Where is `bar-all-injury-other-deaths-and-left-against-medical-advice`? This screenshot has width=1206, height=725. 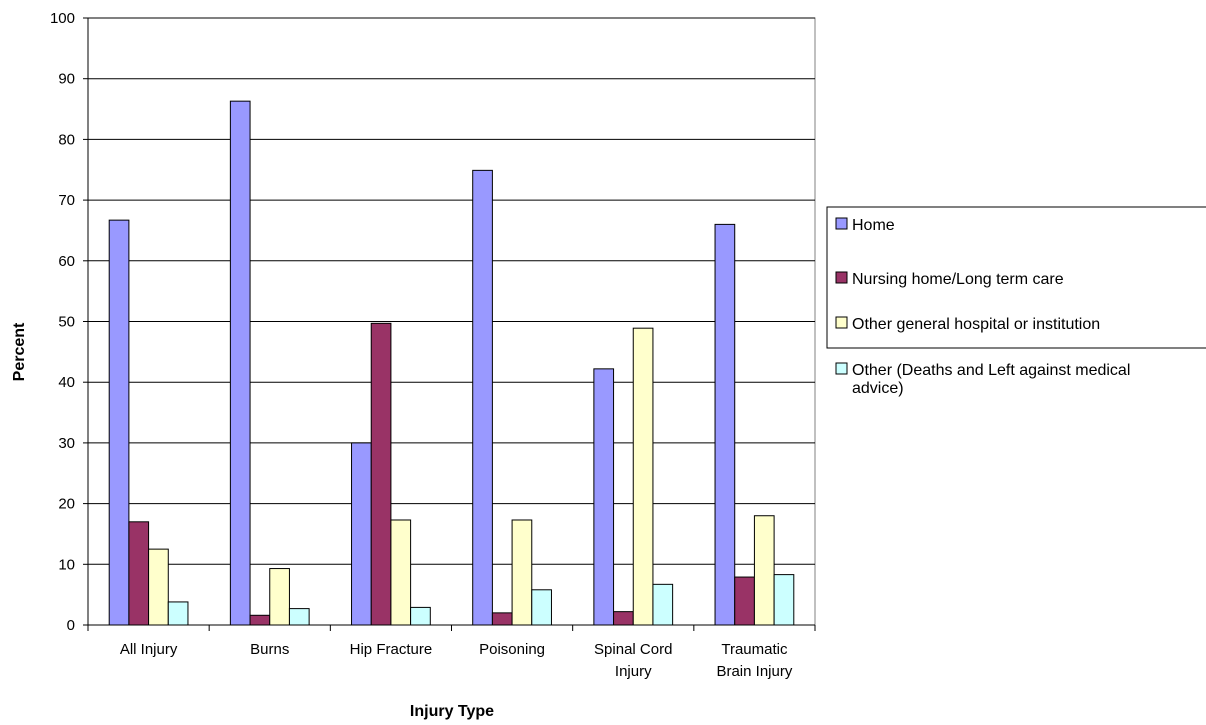 bar-all-injury-other-deaths-and-left-against-medical-advice is located at coordinates (178, 613).